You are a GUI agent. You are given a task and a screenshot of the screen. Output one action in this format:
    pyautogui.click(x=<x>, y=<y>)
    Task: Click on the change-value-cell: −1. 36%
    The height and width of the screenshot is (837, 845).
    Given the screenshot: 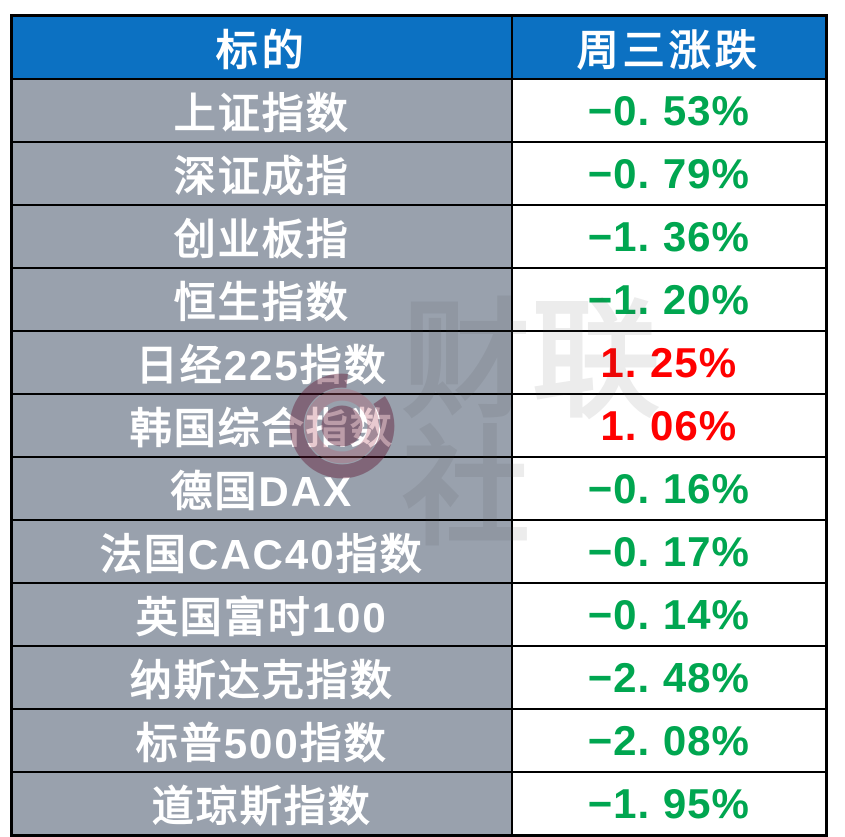 What is the action you would take?
    pyautogui.click(x=669, y=236)
    